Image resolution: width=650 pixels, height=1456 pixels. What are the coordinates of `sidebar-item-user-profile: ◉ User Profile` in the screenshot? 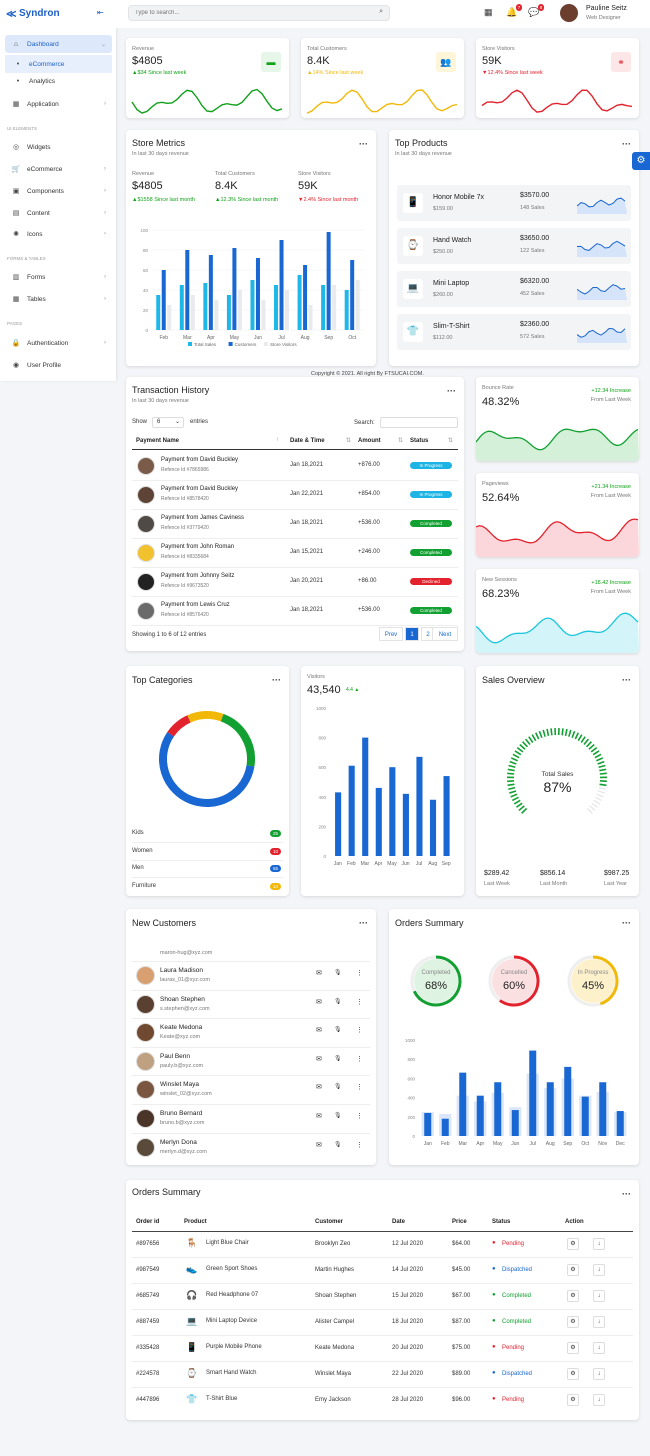 It's located at (58, 365).